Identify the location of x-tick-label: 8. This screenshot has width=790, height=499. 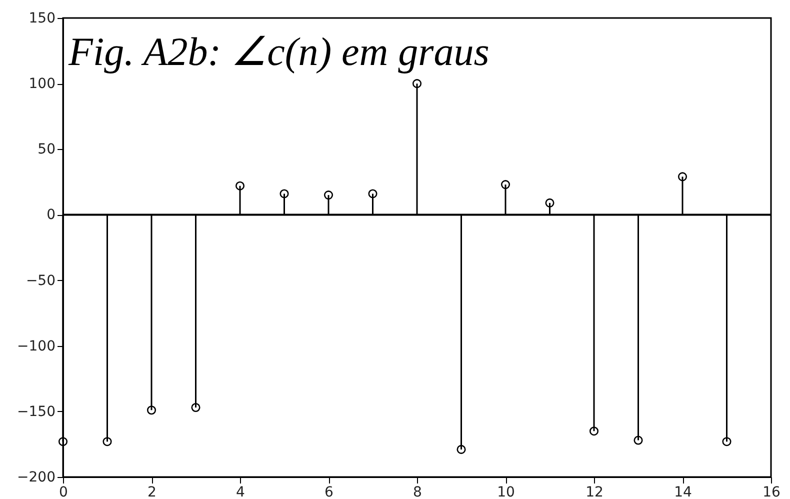
(417, 491).